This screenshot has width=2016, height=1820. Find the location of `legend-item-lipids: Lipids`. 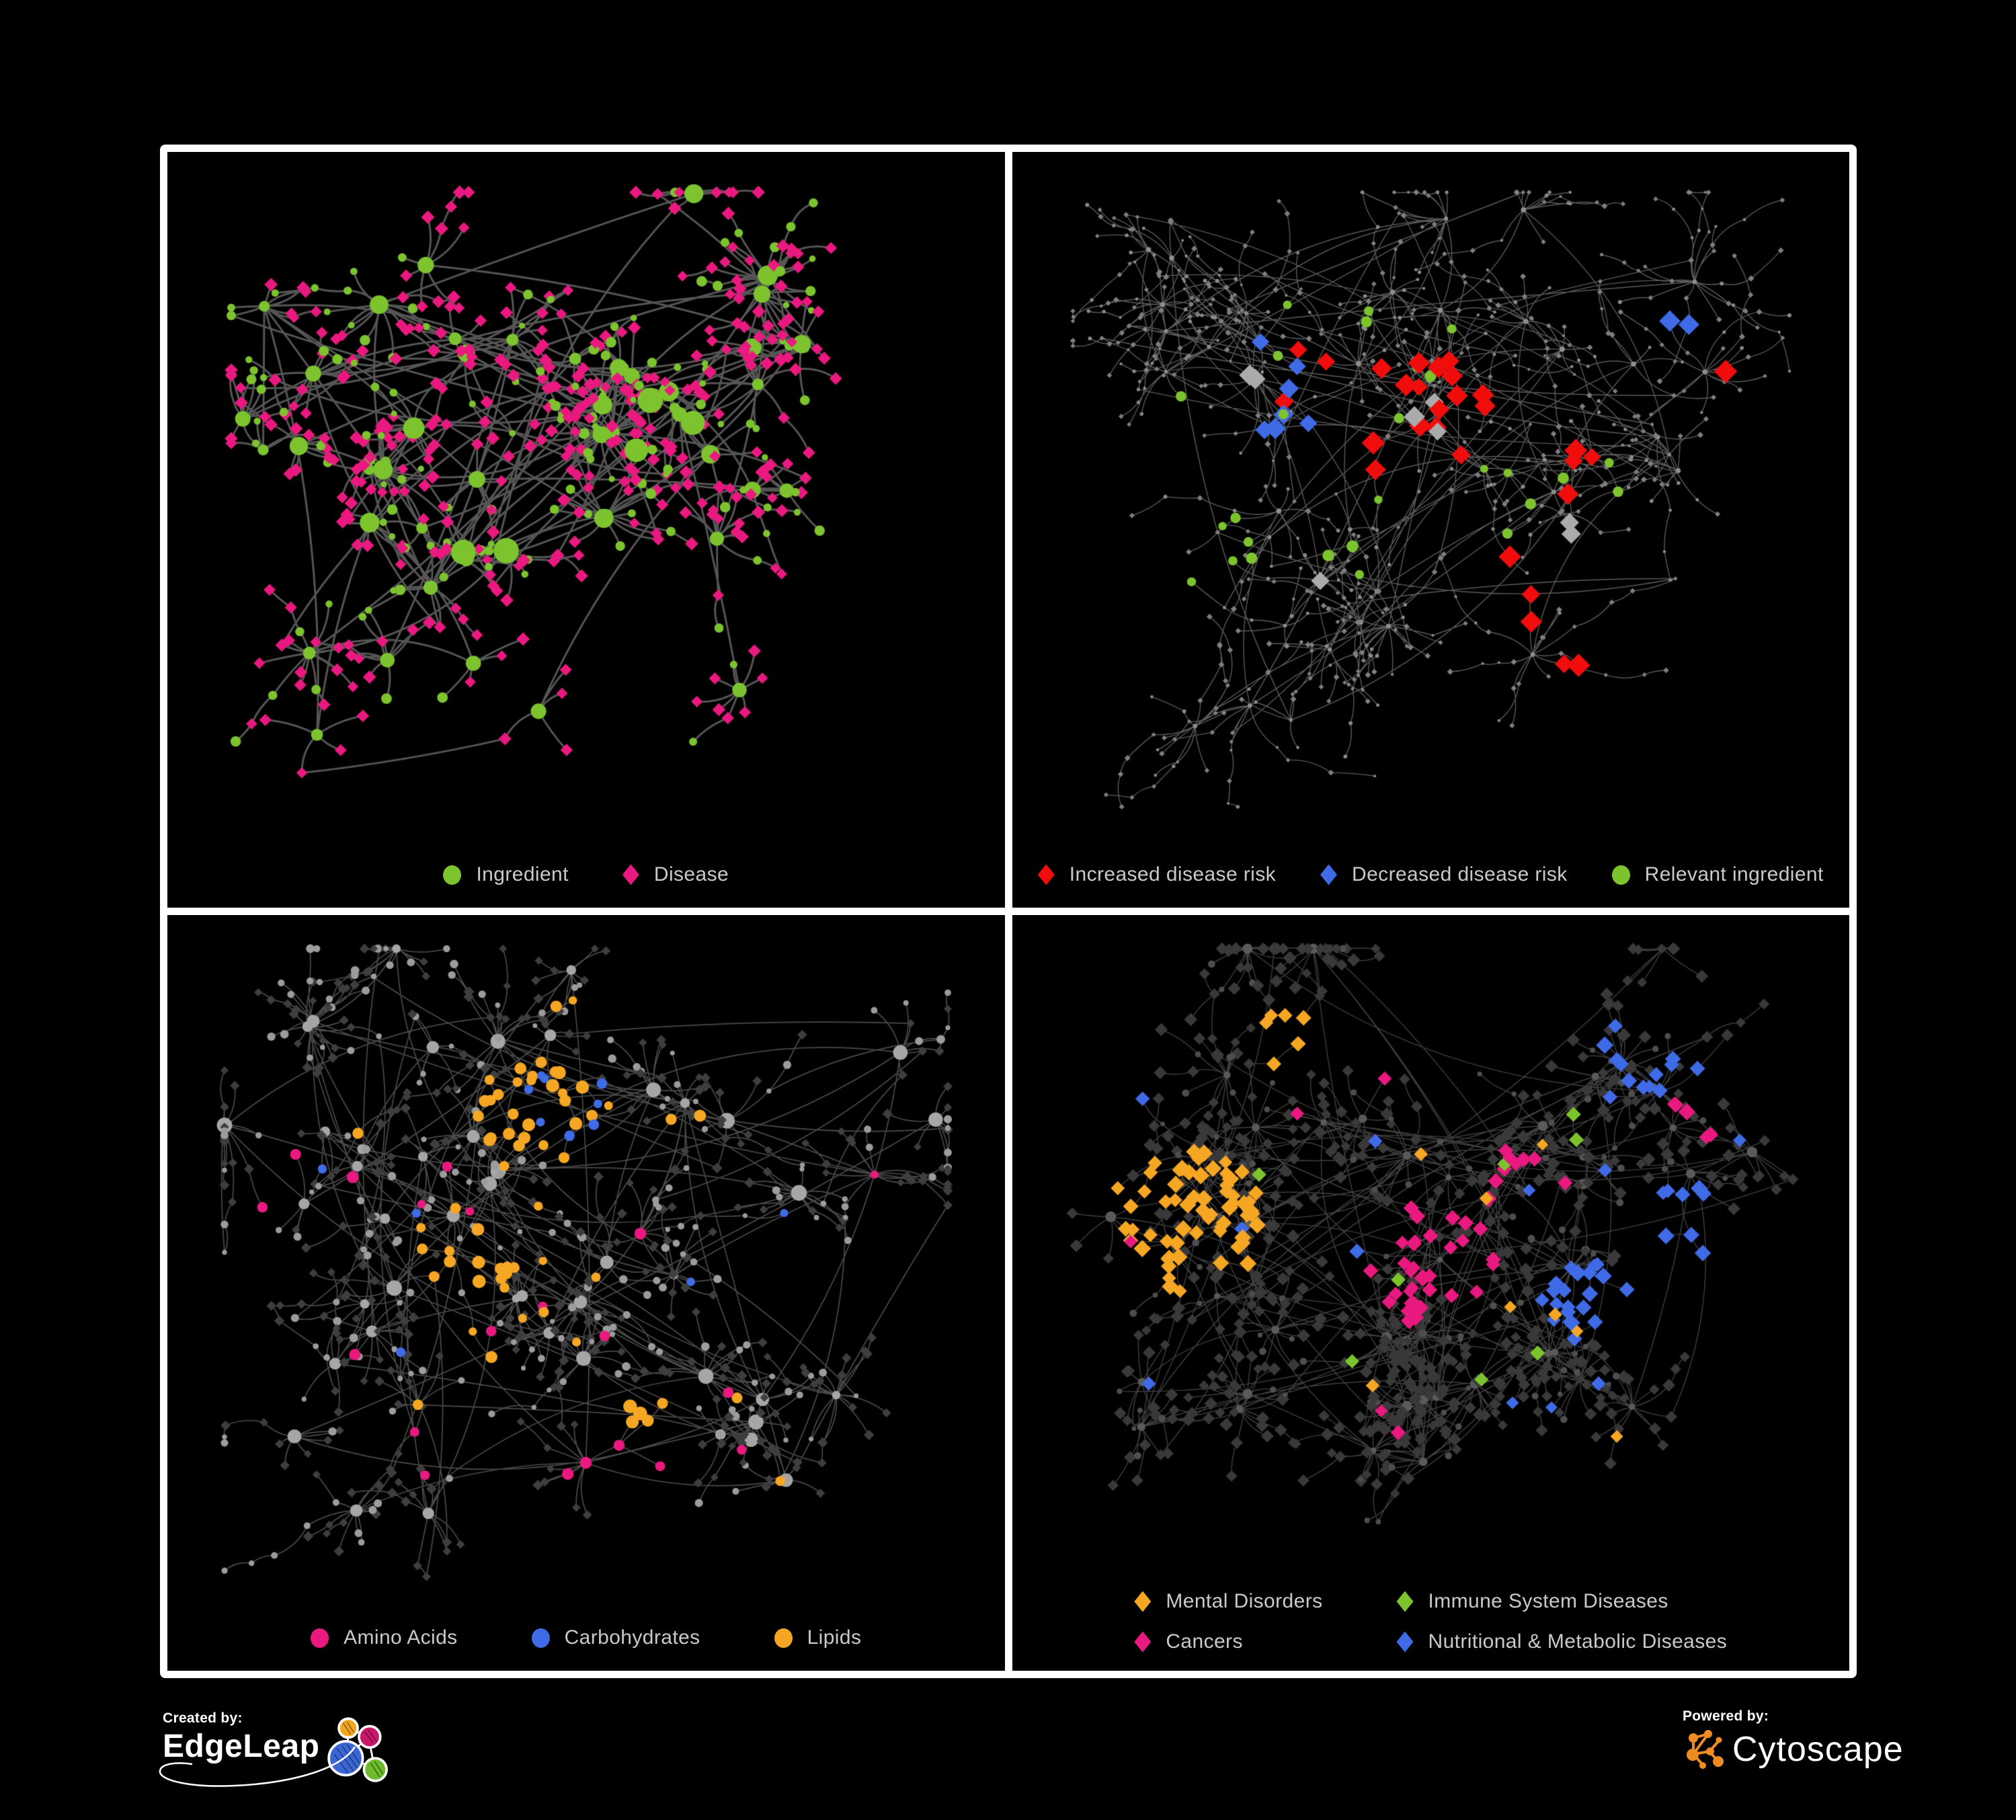

legend-item-lipids: Lipids is located at coordinates (818, 1637).